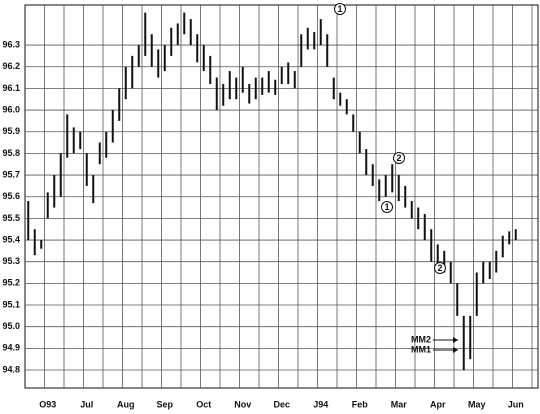 The image size is (540, 414). What do you see at coordinates (11, 239) in the screenshot?
I see `y-tick-label: 95.4` at bounding box center [11, 239].